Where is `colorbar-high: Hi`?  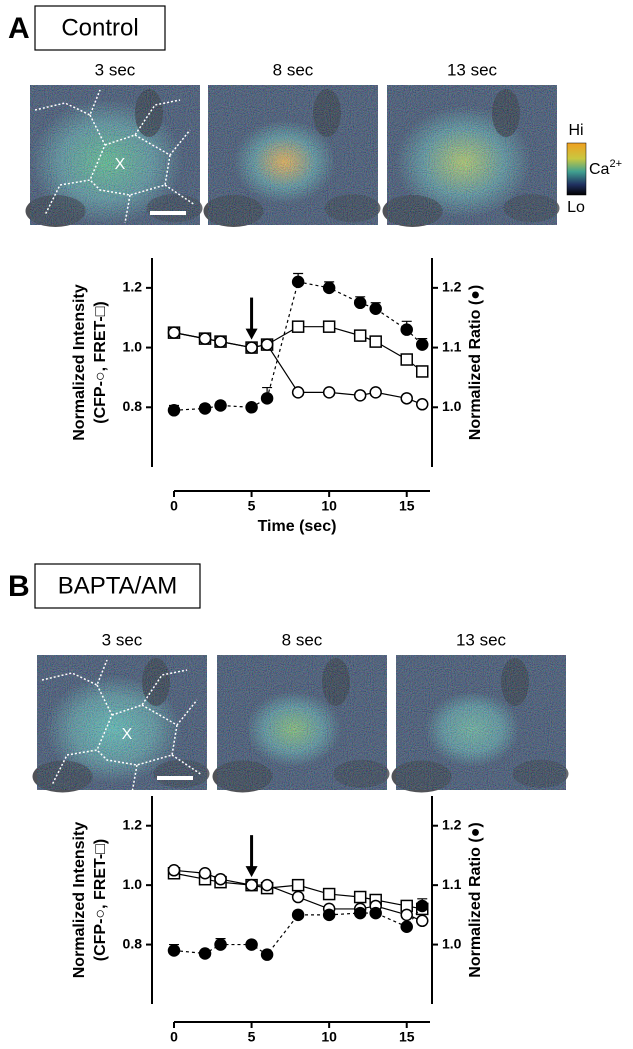 colorbar-high: Hi is located at coordinates (575, 130).